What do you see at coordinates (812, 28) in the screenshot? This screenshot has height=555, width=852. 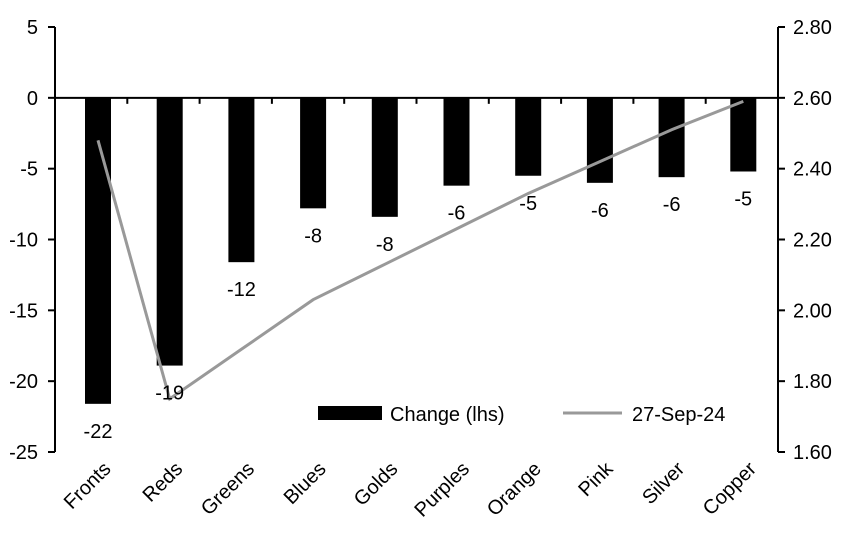 I see `right-tick-label: 2.80` at bounding box center [812, 28].